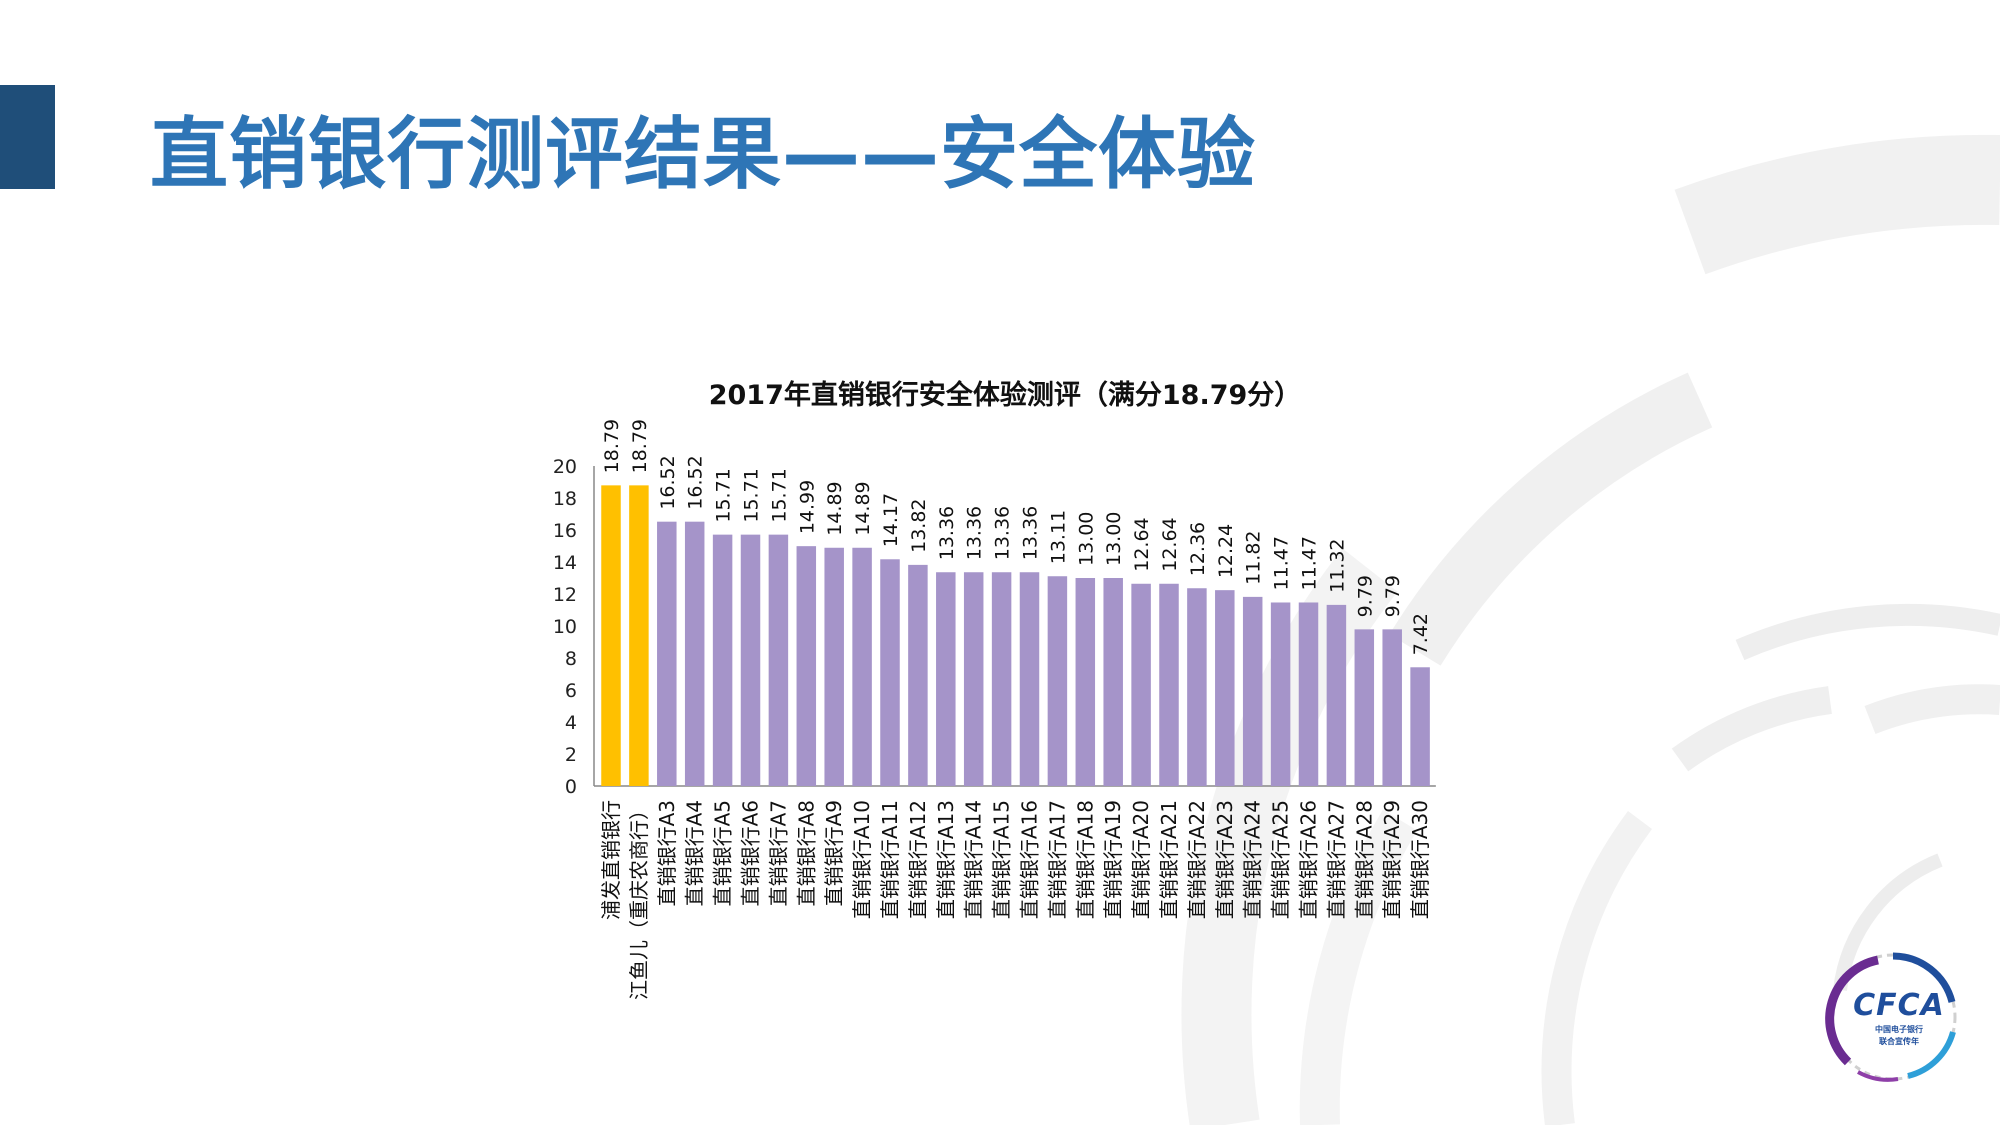 This screenshot has height=1125, width=2000. I want to click on logo-subtitle-1: 中国电子银行, so click(1899, 1029).